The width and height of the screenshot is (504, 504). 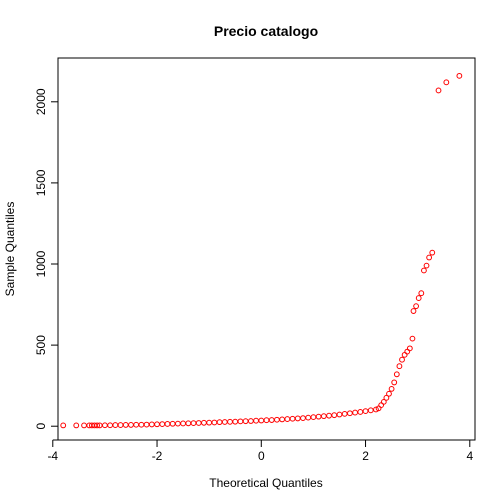 What do you see at coordinates (41, 182) in the screenshot?
I see `y-tick-label: 1500` at bounding box center [41, 182].